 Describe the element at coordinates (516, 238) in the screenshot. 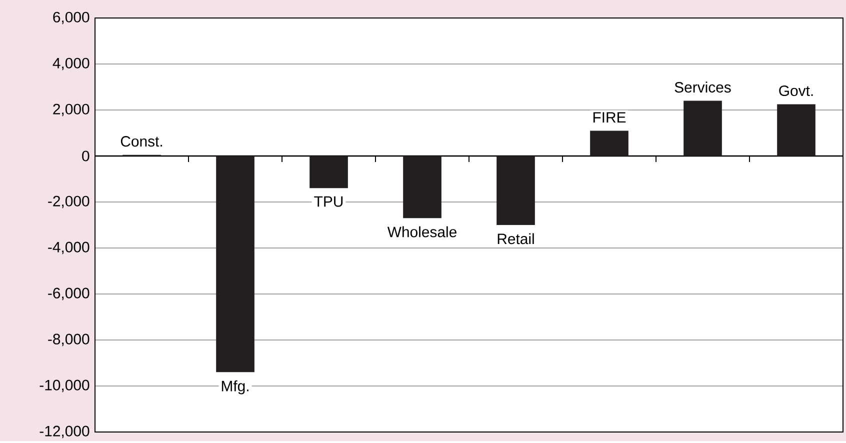

I see `x-tick-label: Retail` at that location.